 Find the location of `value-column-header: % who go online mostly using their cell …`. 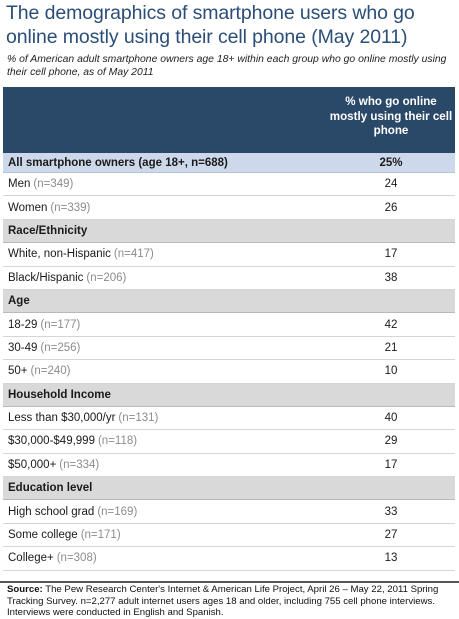

value-column-header: % who go online mostly using their cell … is located at coordinates (391, 116).